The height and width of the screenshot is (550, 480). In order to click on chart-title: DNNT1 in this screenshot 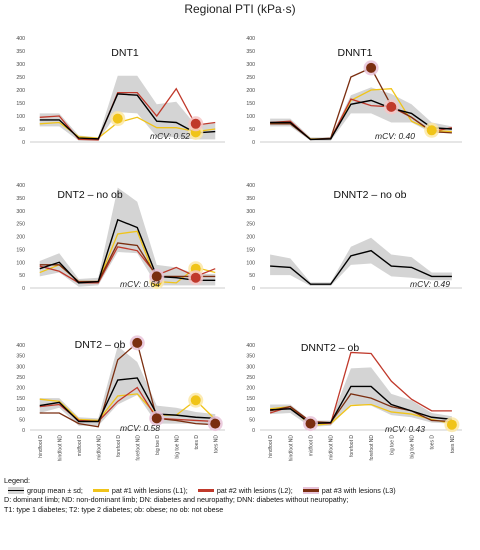, I will do `click(354, 53)`.